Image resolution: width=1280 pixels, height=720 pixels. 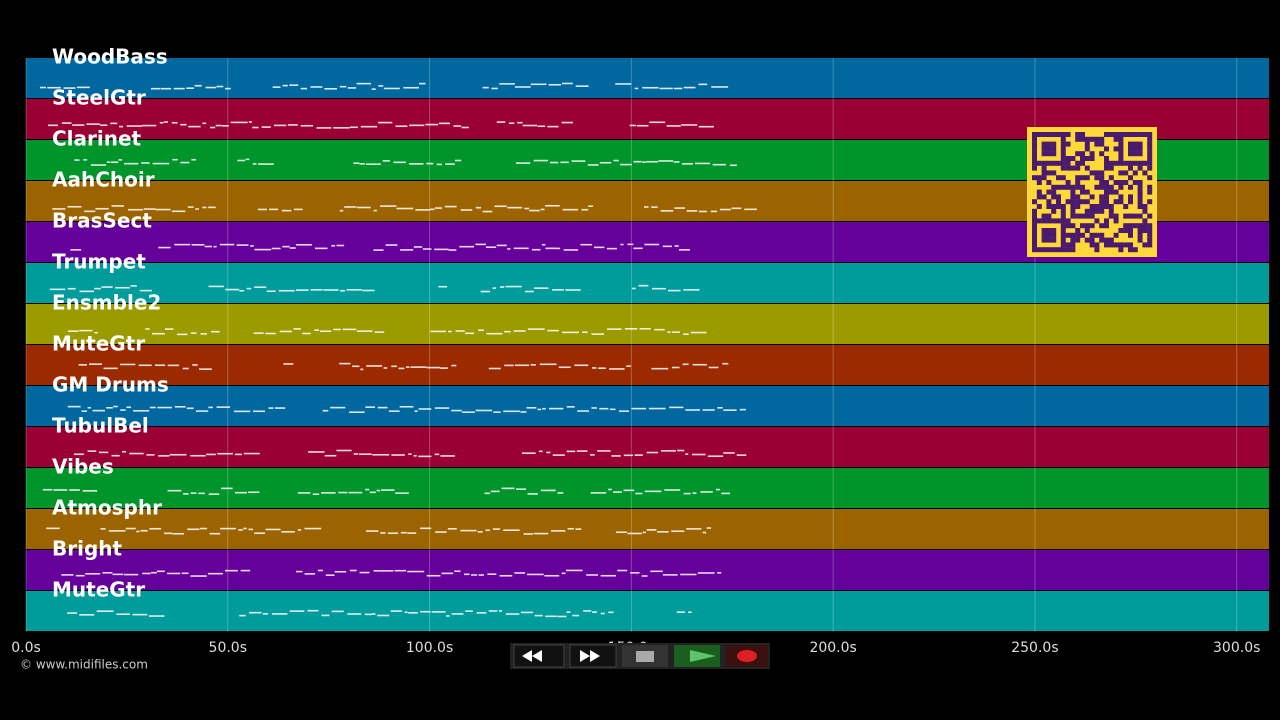 What do you see at coordinates (645, 656) in the screenshot?
I see `stop-button` at bounding box center [645, 656].